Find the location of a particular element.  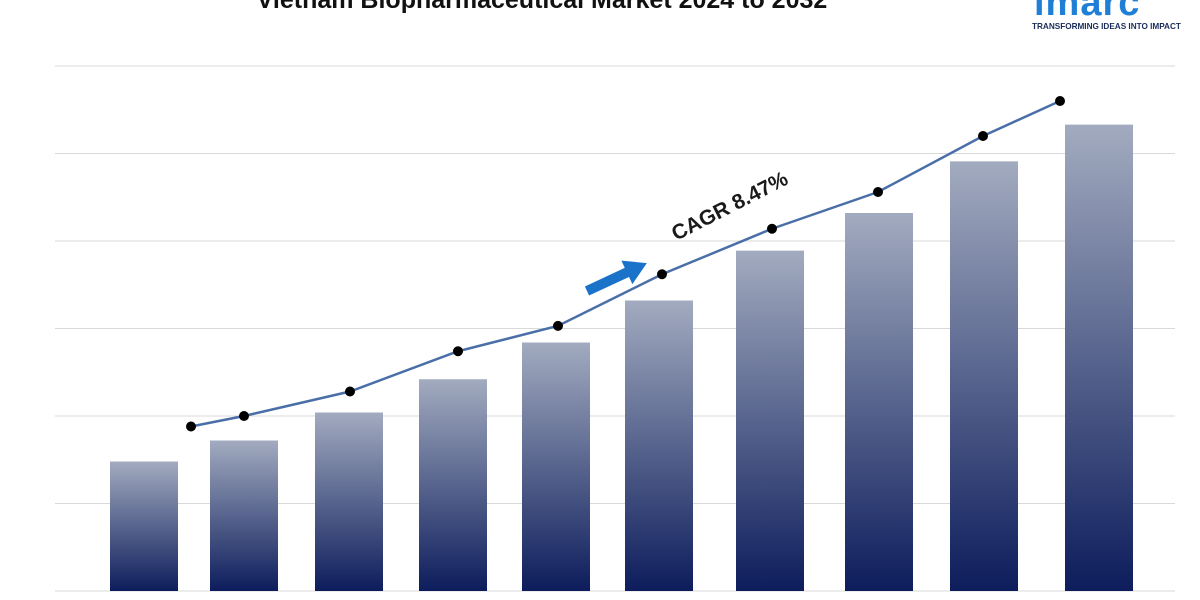

brand-logo: imarc TRANSFORMING IDEAS INTO IMPACT is located at coordinates (1104, 17).